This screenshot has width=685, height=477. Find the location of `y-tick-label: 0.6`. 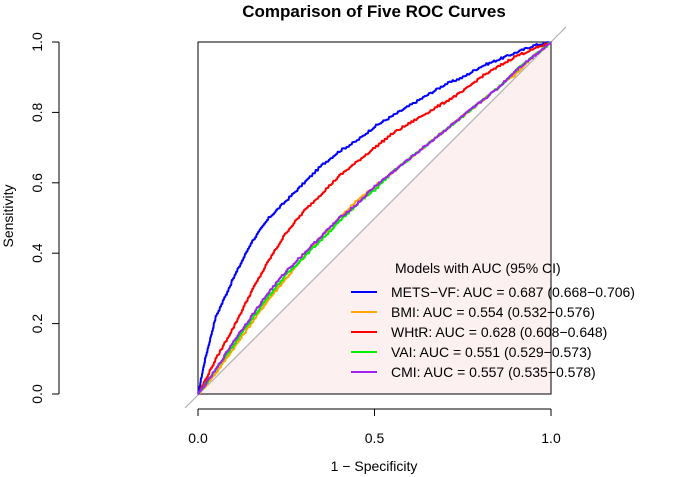

y-tick-label: 0.6 is located at coordinates (37, 183).